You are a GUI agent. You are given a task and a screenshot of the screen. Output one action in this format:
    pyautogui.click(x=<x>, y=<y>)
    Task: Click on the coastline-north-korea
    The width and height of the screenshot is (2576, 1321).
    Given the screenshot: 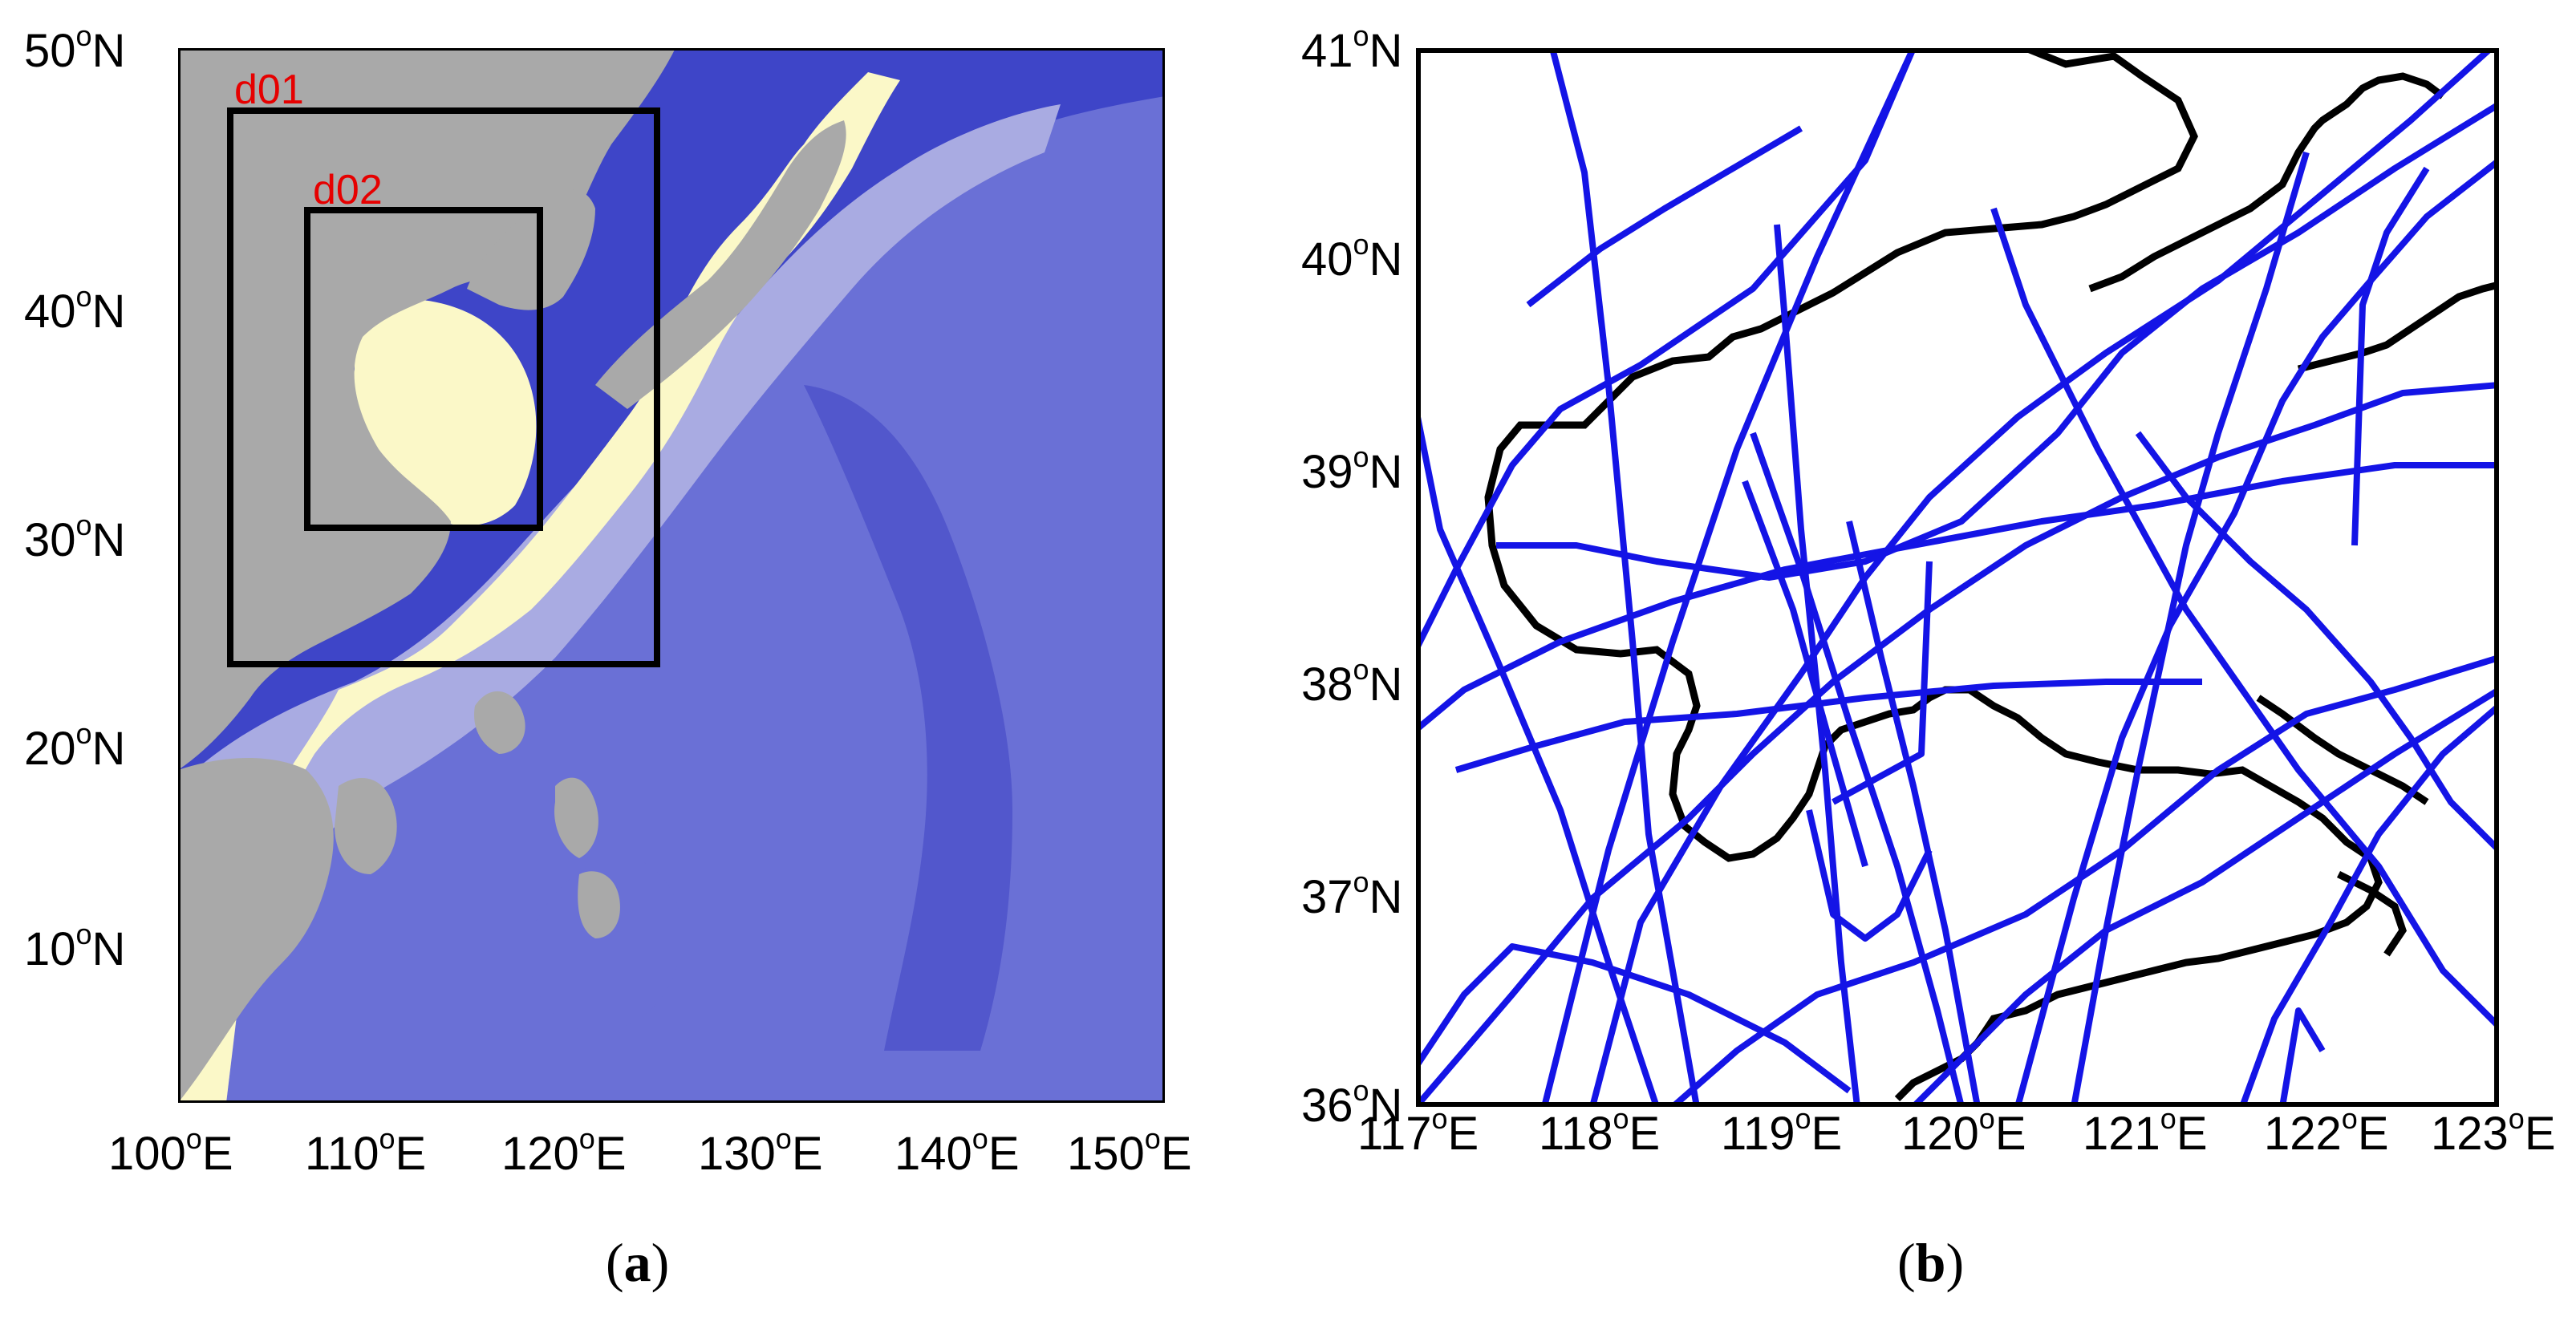 What is the action you would take?
    pyautogui.click(x=2342, y=750)
    